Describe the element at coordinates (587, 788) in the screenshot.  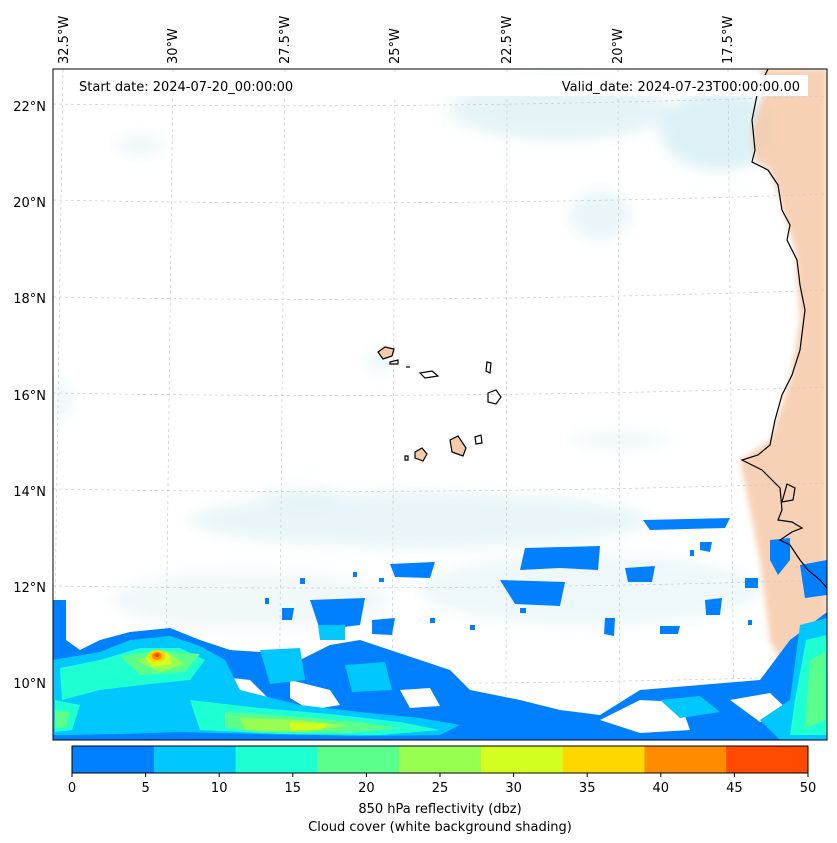
I see `colorbar-tick-label: 35` at that location.